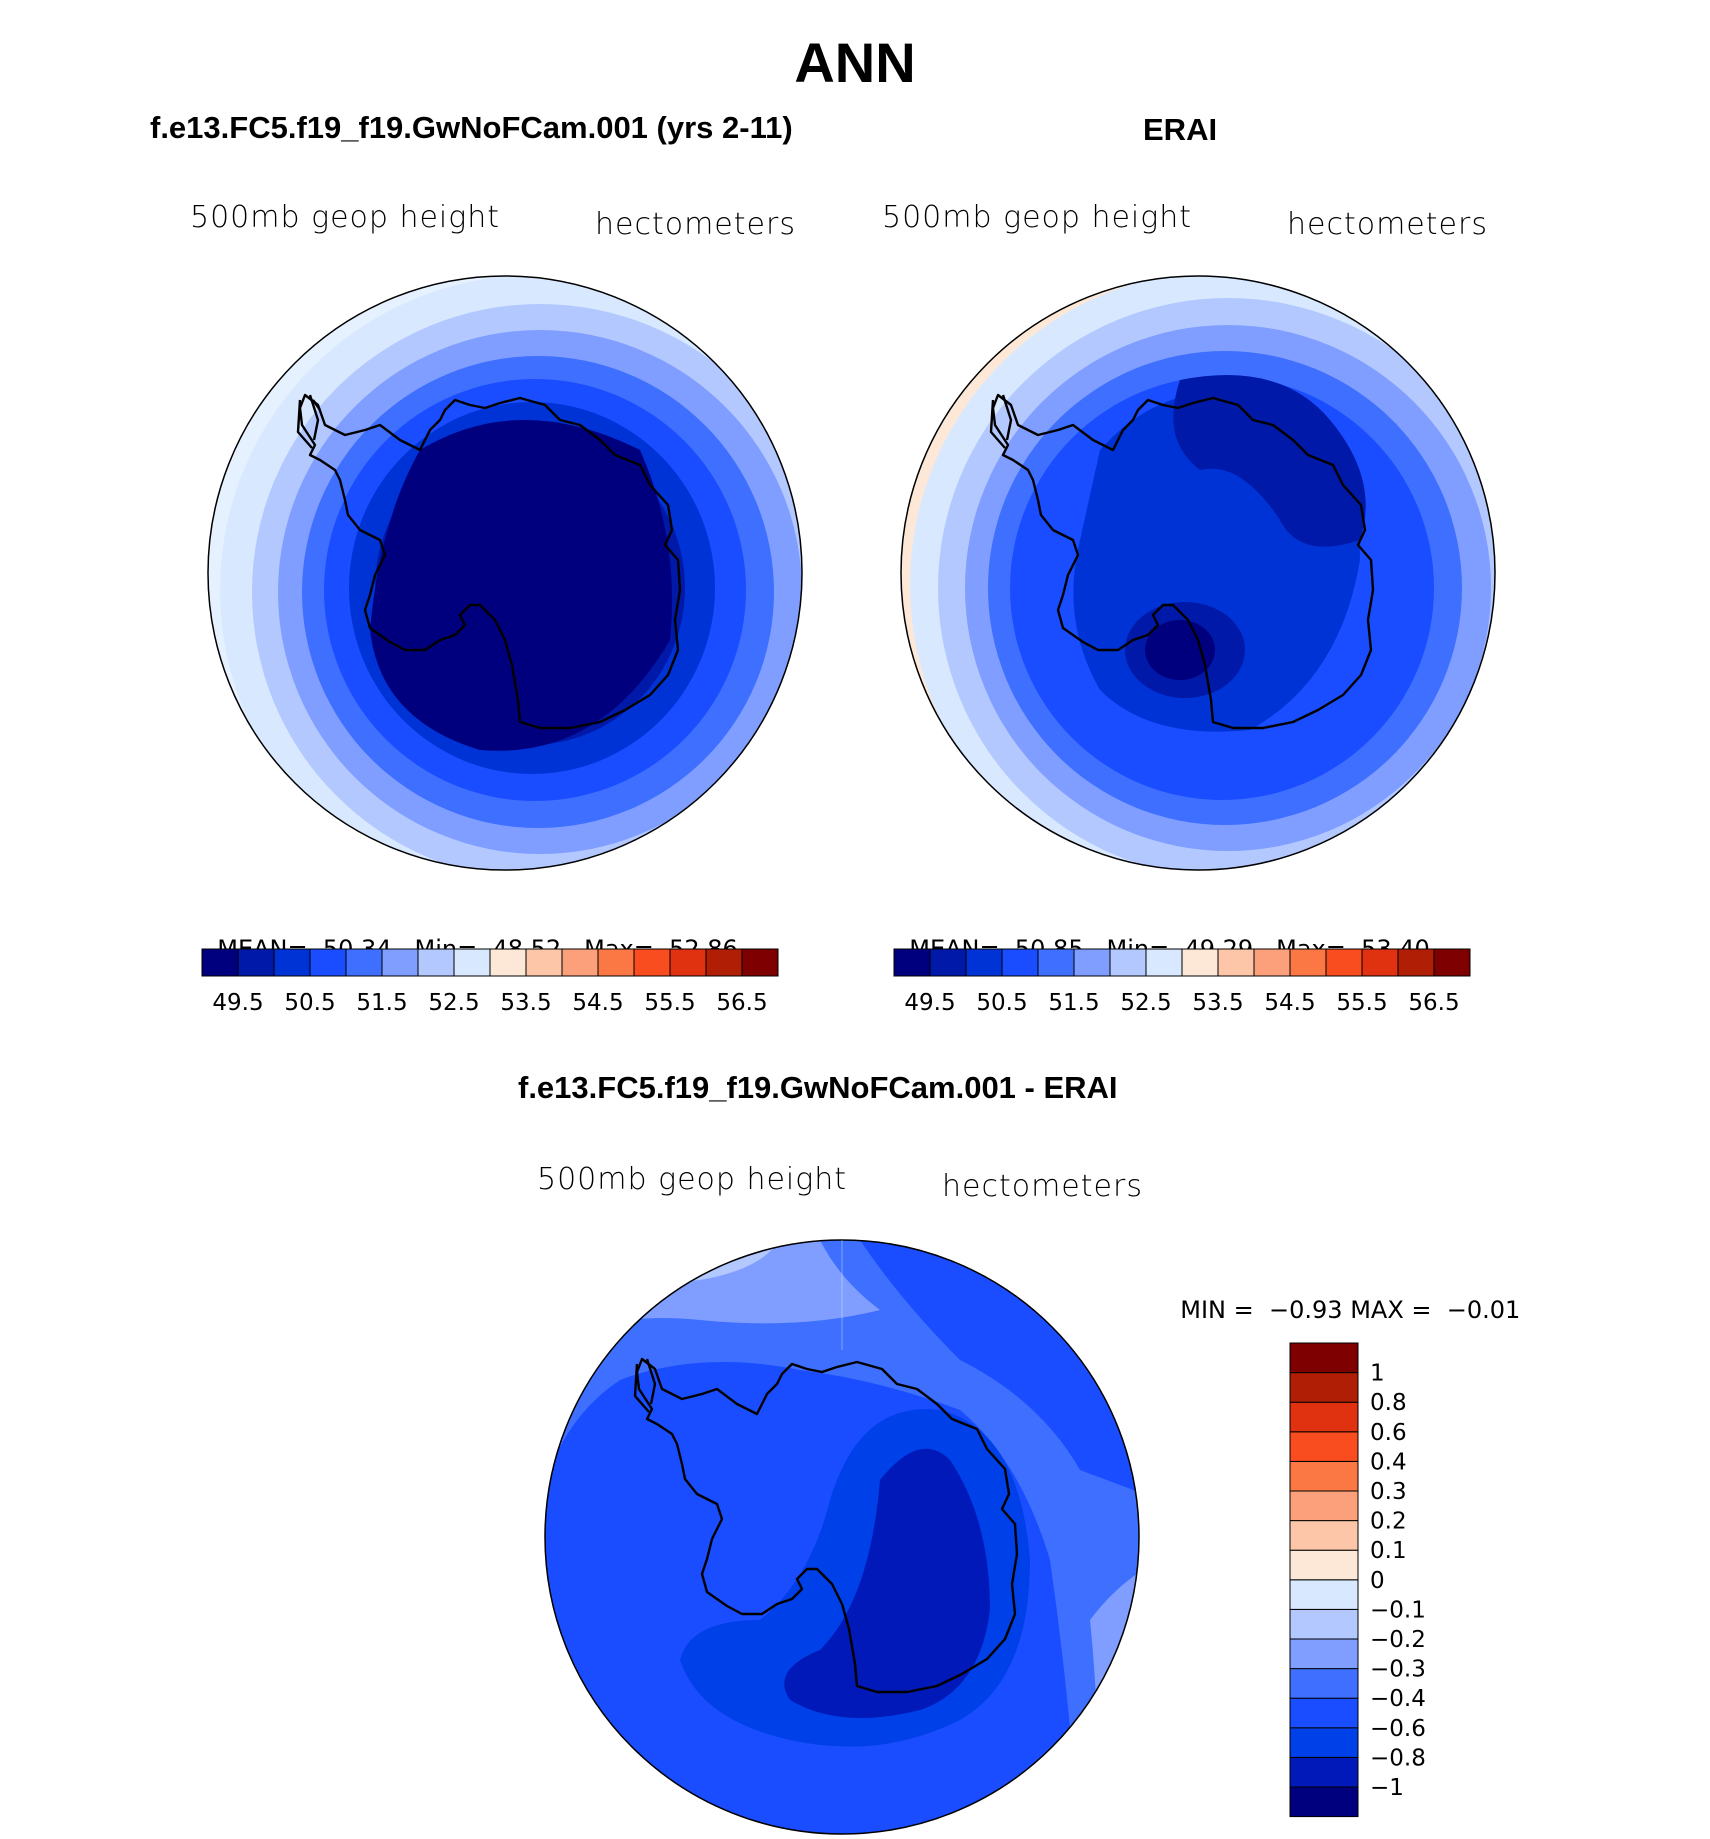 The image size is (1710, 1839). Describe the element at coordinates (1387, 224) in the screenshot. I see `units-label-obs: hectometers` at that location.